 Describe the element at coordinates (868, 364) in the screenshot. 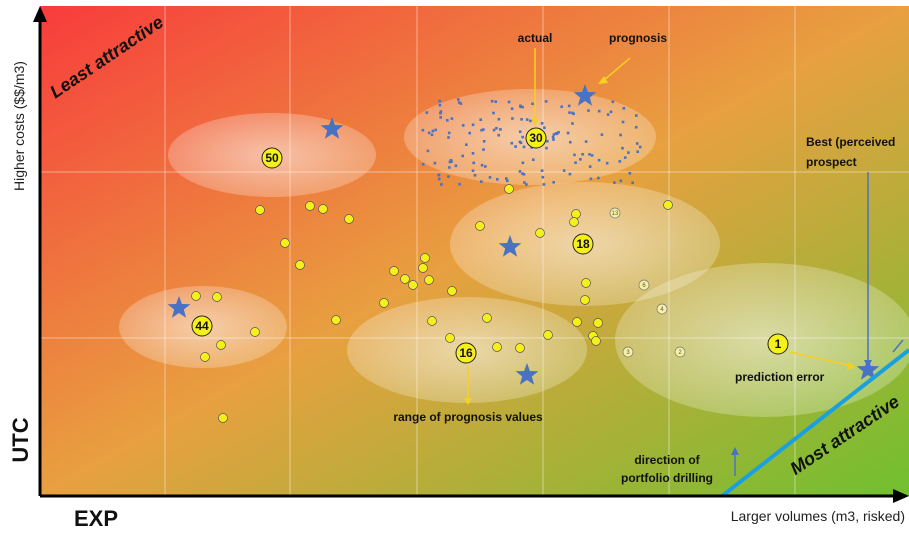

I see `best-arrow-head` at that location.